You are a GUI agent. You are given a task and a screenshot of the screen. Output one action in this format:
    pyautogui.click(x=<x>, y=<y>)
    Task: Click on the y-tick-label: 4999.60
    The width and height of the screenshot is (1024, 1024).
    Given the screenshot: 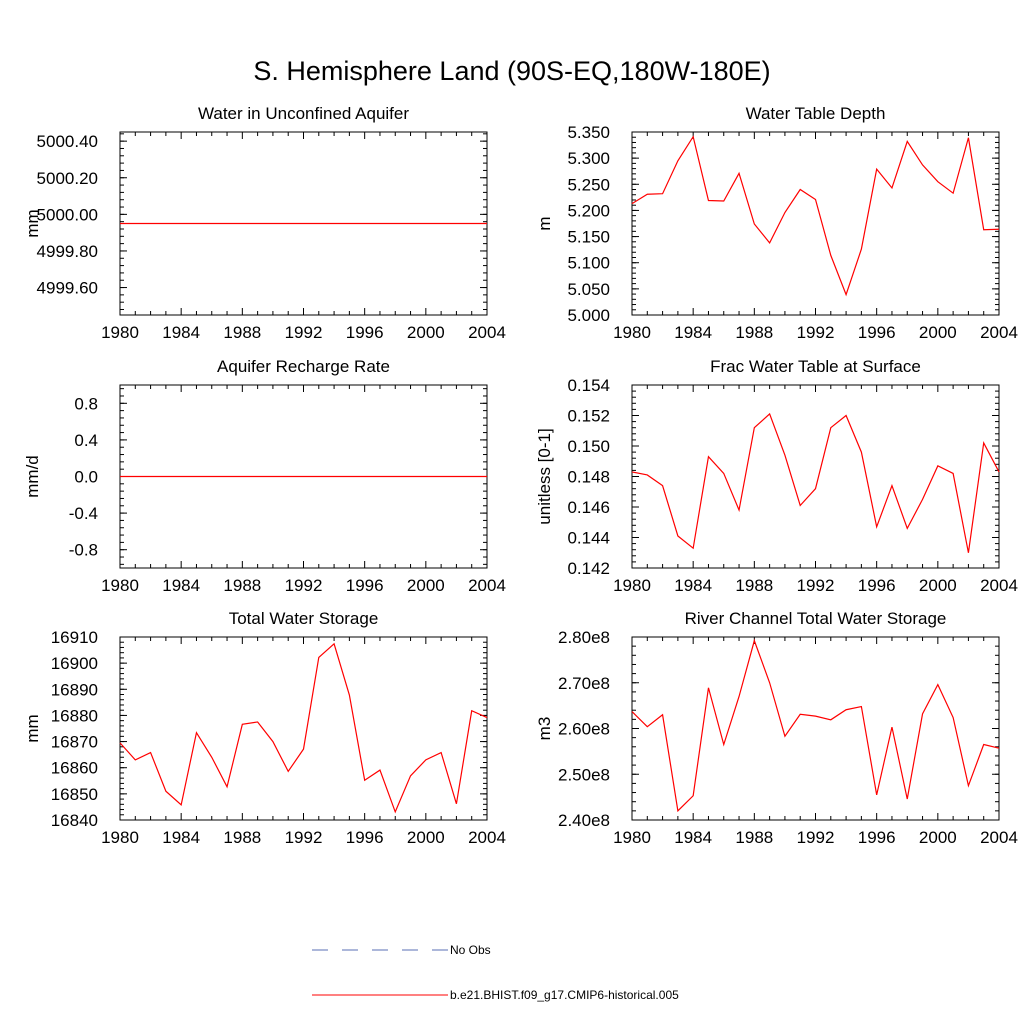 What is the action you would take?
    pyautogui.click(x=67, y=288)
    